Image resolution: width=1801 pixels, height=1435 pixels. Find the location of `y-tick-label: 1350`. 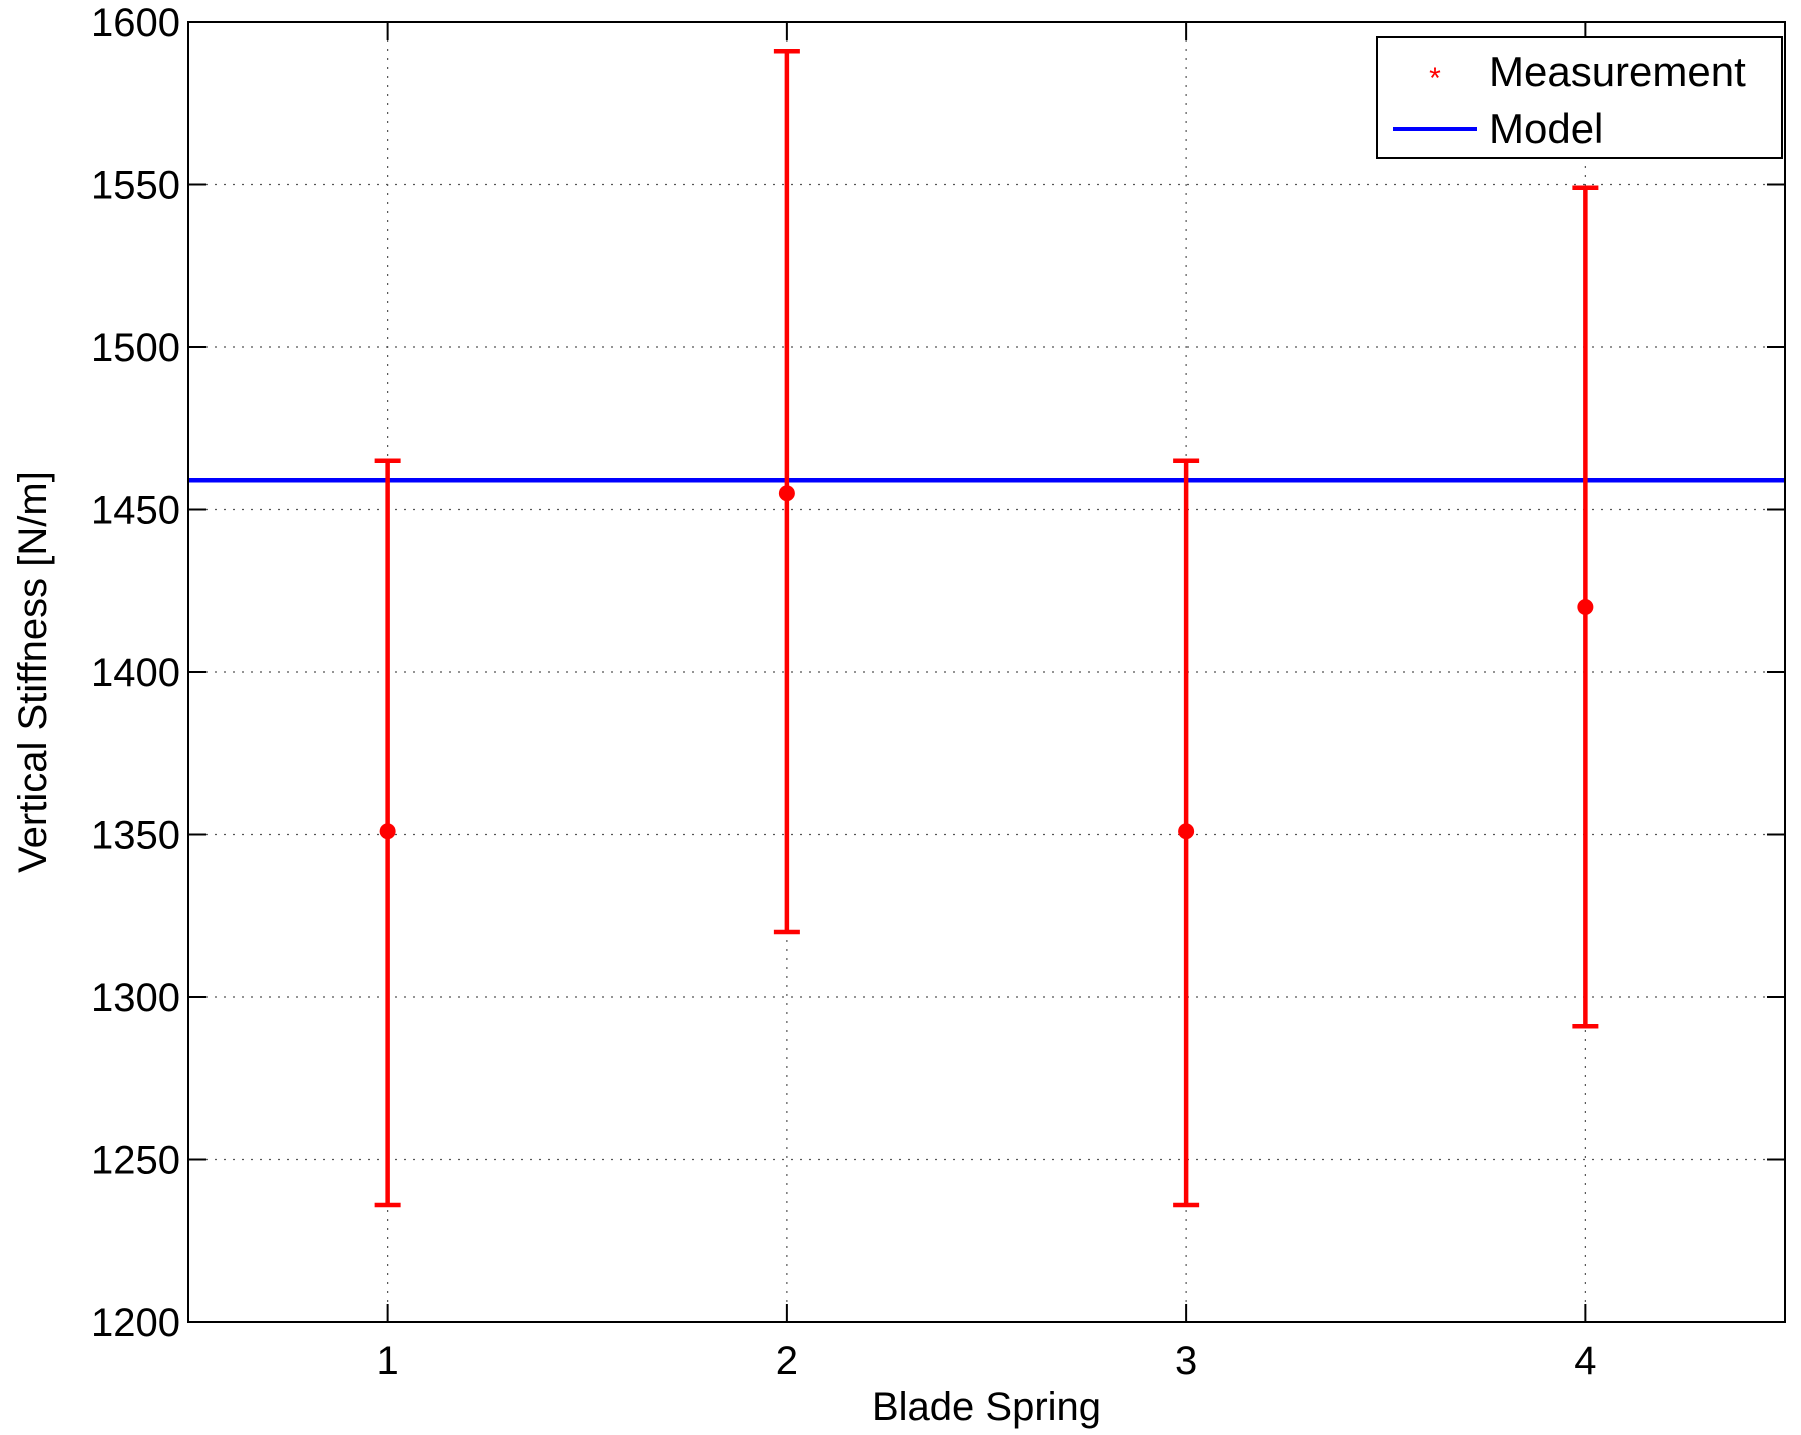

y-tick-label: 1350 is located at coordinates (135, 836).